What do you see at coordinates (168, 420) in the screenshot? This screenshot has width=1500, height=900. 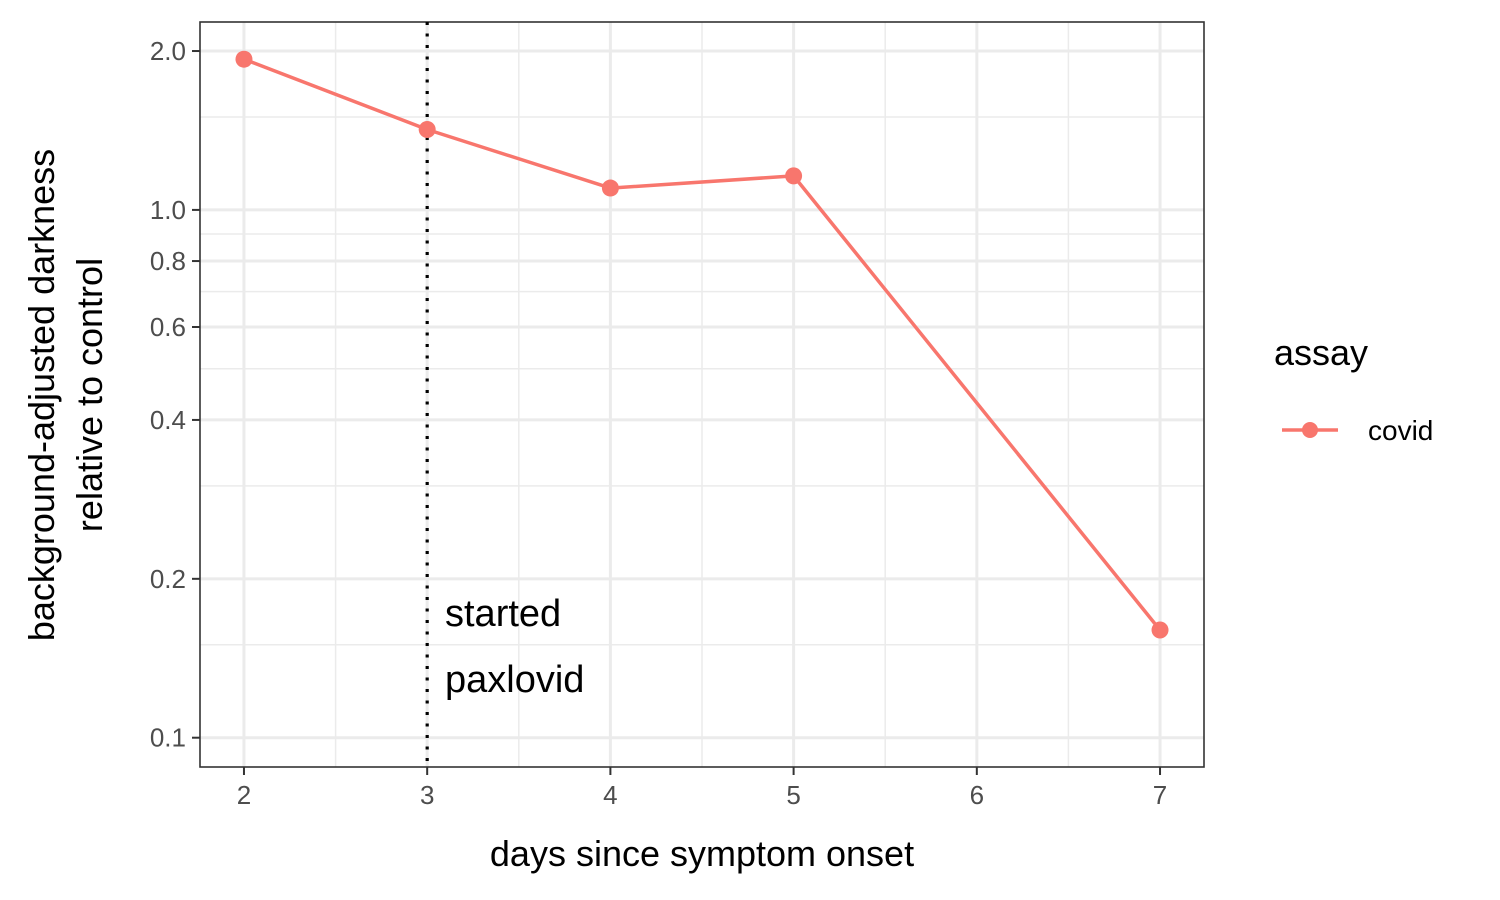 I see `y-tick-label: 0.4` at bounding box center [168, 420].